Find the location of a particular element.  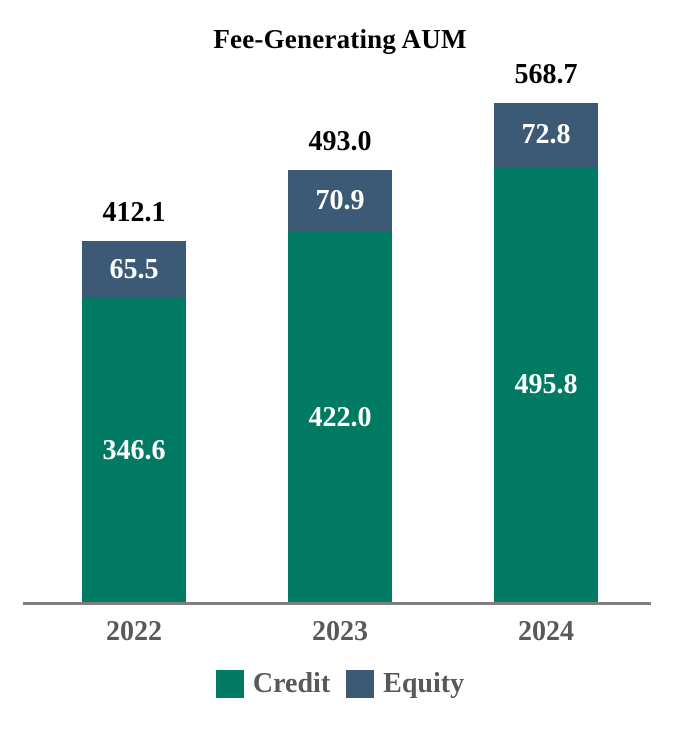

category-label-2023: 2023 is located at coordinates (340, 631).